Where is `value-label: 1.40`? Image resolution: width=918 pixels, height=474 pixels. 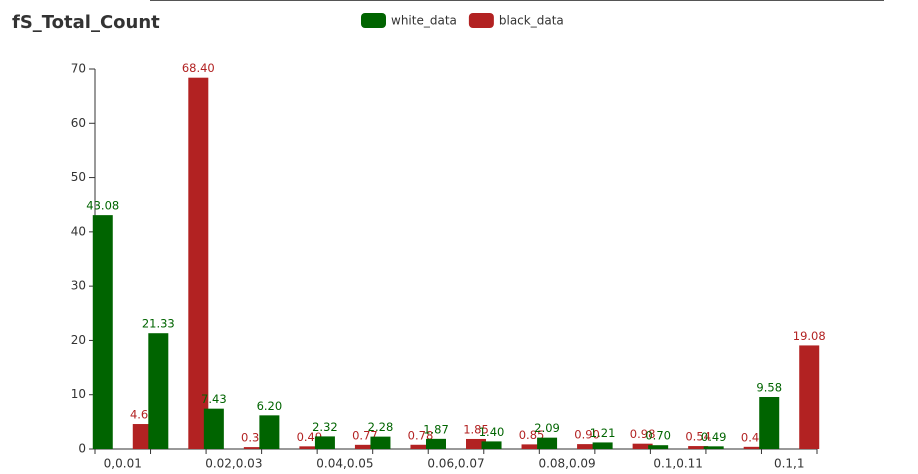 value-label: 1.40 is located at coordinates (492, 432).